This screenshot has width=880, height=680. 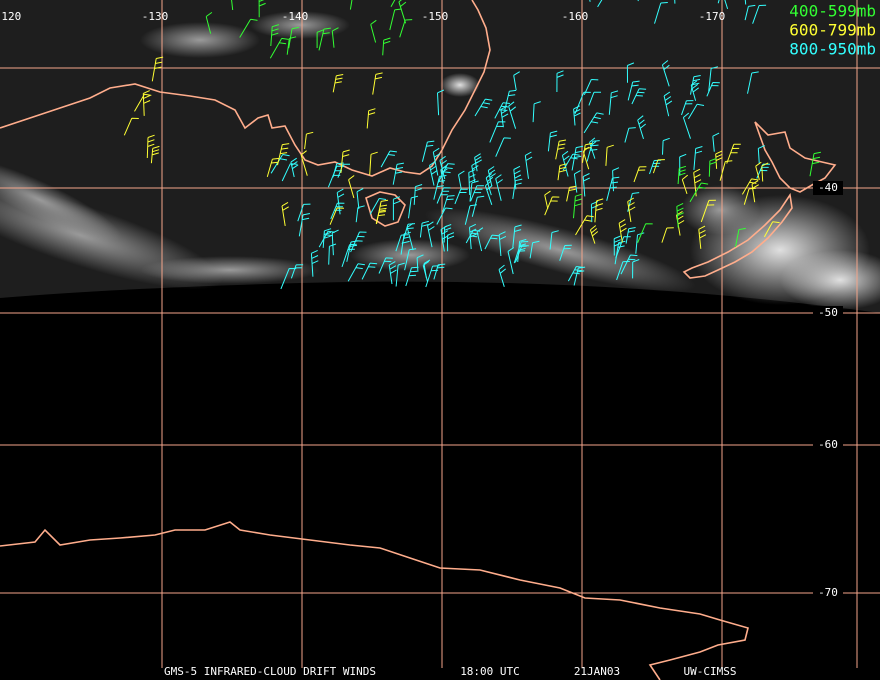 I want to click on australia-coast, so click(x=245, y=88).